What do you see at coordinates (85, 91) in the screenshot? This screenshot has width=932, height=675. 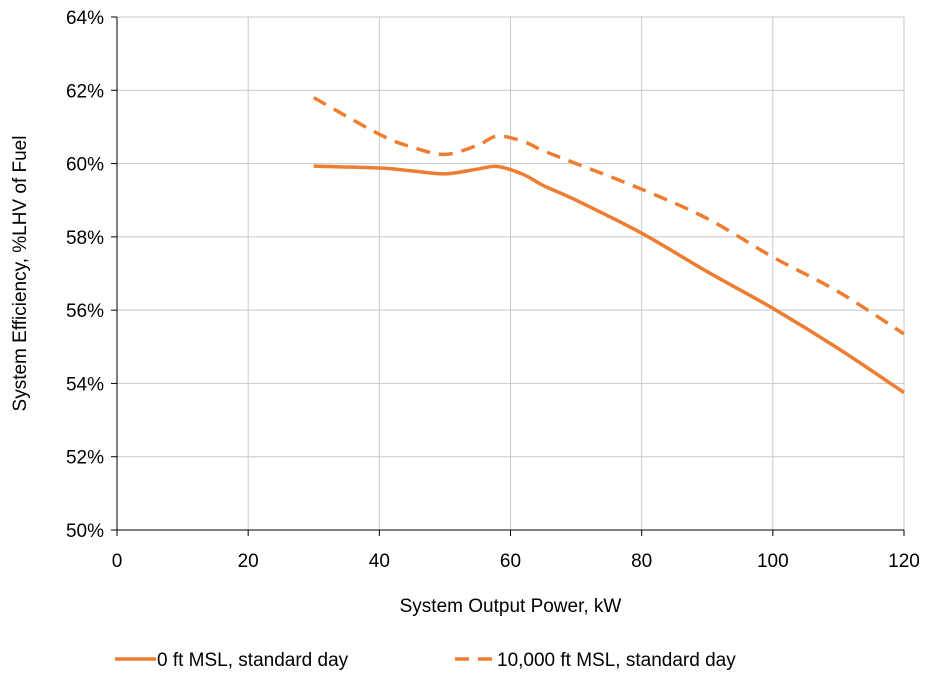 I see `y-tick-label-6: 62%` at bounding box center [85, 91].